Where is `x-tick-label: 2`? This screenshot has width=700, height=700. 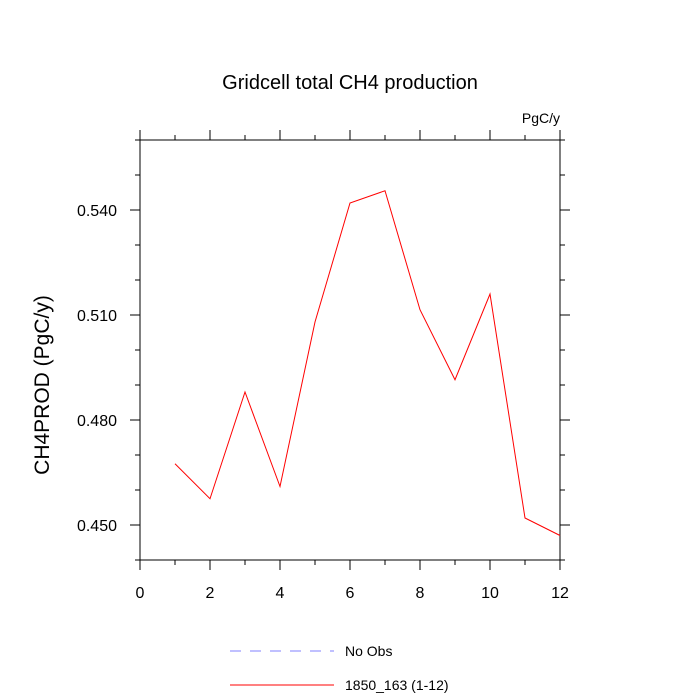
x-tick-label: 2 is located at coordinates (210, 593).